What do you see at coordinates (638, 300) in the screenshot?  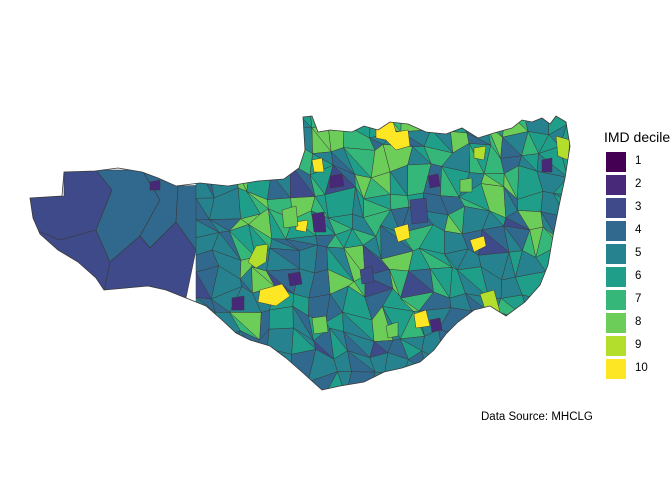 I see `legend-item: 7` at bounding box center [638, 300].